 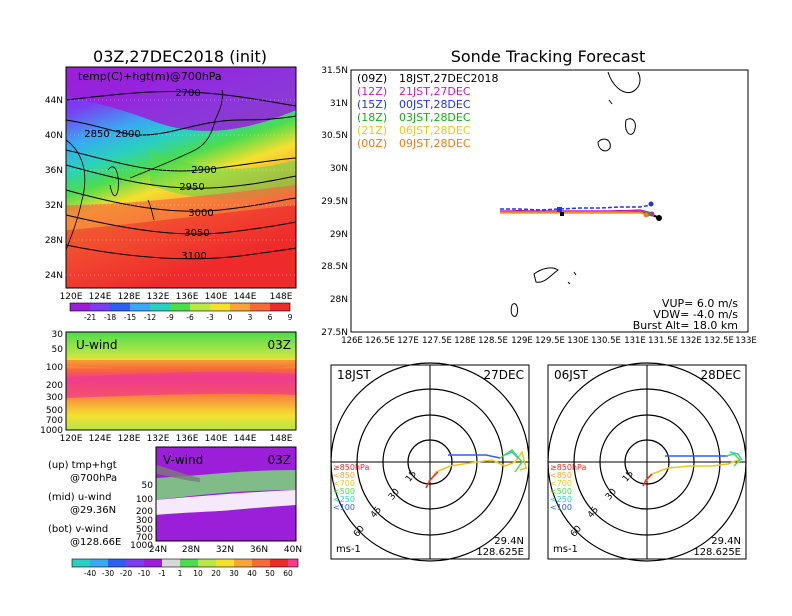 What do you see at coordinates (344, 483) in the screenshot?
I see `level-label: <700` at bounding box center [344, 483].